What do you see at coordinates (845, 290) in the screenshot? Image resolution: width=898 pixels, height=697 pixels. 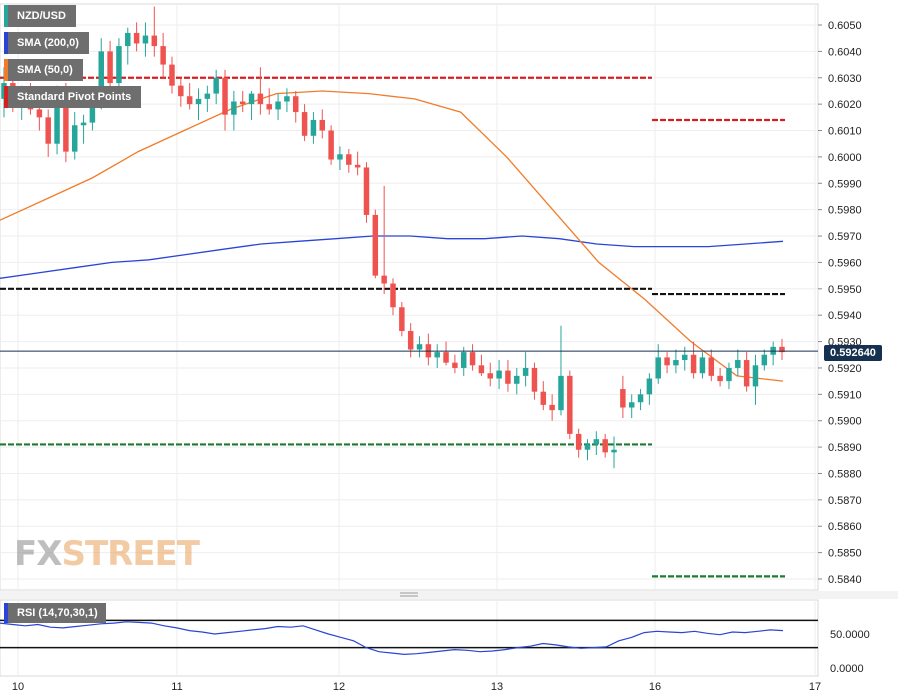 I see `price-axis-label: 0.5950` at bounding box center [845, 290].